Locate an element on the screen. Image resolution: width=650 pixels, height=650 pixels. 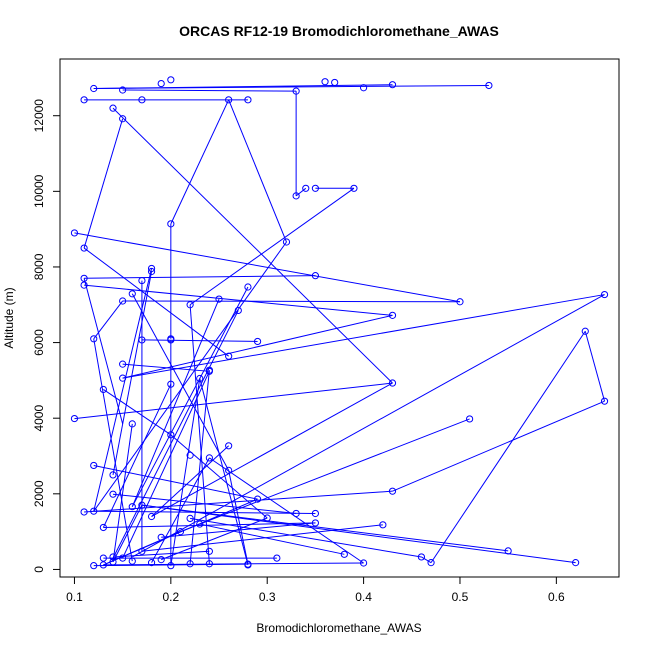
y-tick-label: 8000 is located at coordinates (39, 266).